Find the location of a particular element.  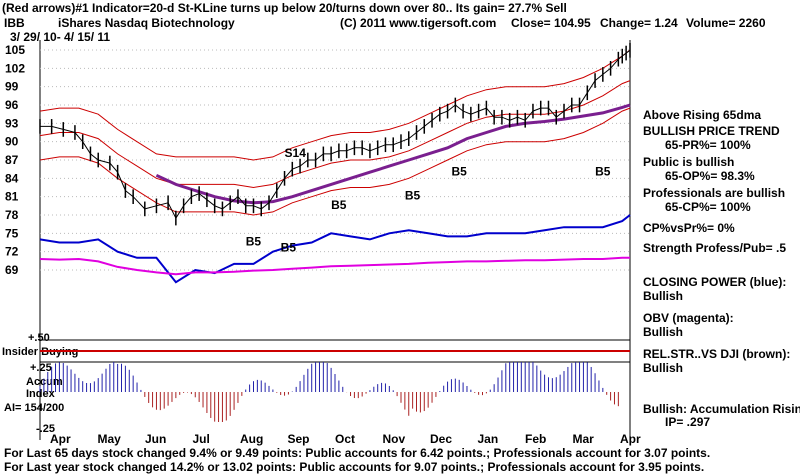

price-tick-label: 78 is located at coordinates (12, 215).